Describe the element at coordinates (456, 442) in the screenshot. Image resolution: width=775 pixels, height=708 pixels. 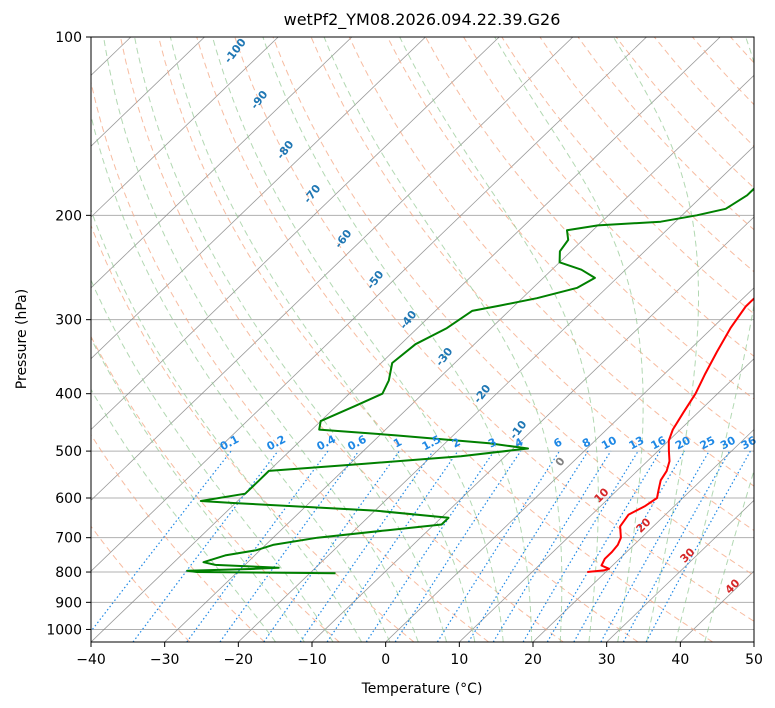
I see `mixing-ratio-label: 2` at that location.